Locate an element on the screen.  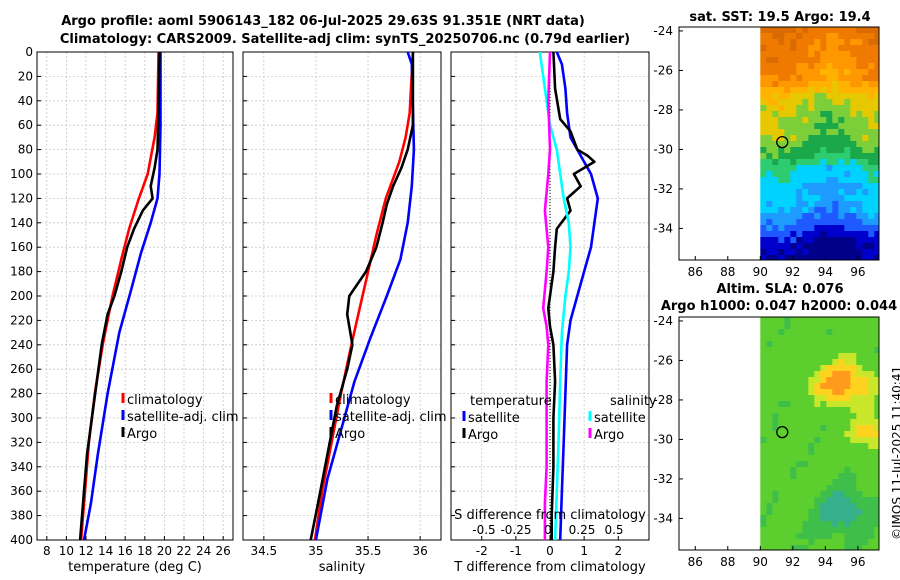
salinity-xtick-label: 35.5 is located at coordinates (368, 551).